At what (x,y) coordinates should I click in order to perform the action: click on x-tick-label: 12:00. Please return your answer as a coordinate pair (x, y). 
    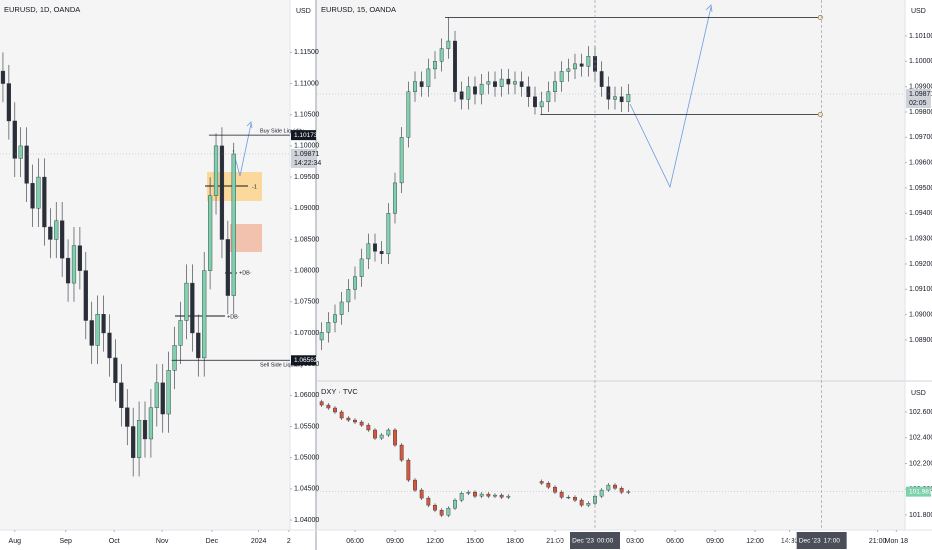
    Looking at the image, I should click on (435, 541).